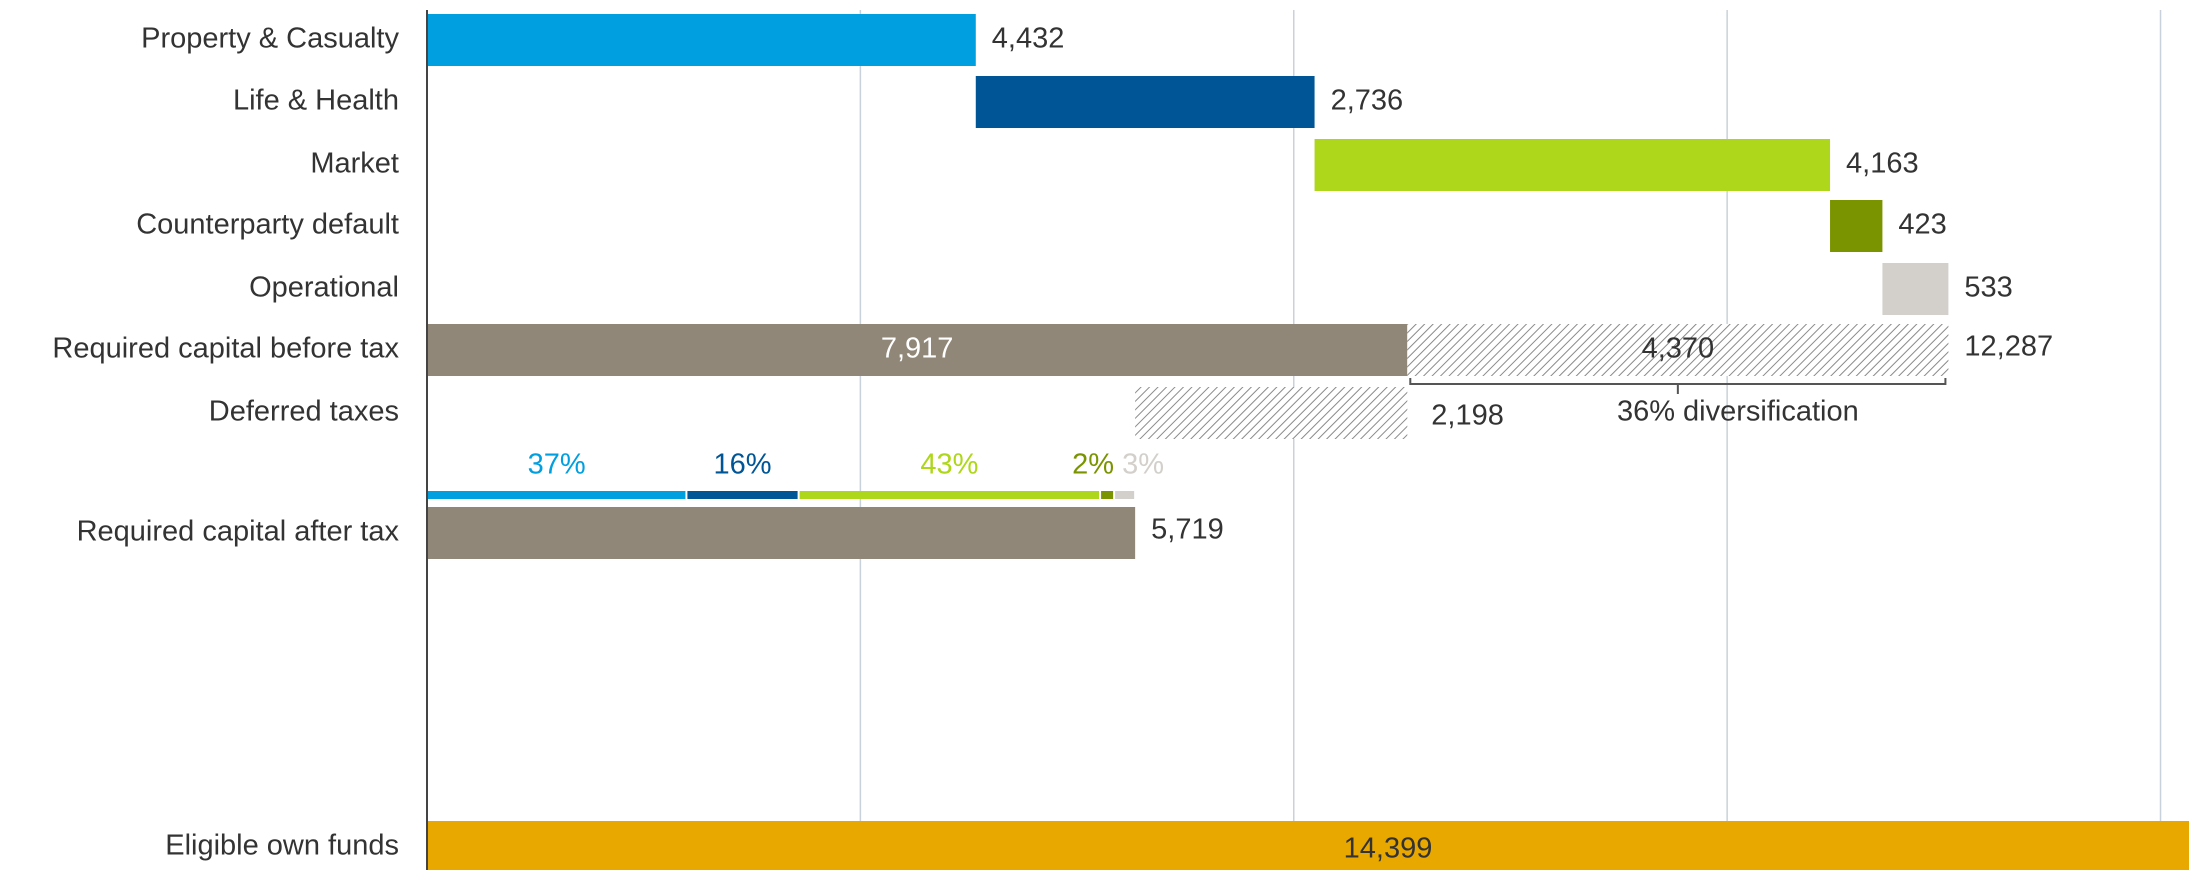 Image resolution: width=2189 pixels, height=870 pixels. Describe the element at coordinates (2008, 347) in the screenshot. I see `total-label: 12,287` at that location.